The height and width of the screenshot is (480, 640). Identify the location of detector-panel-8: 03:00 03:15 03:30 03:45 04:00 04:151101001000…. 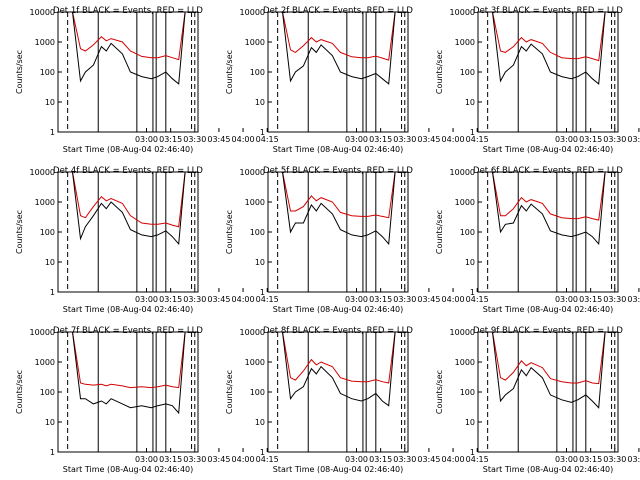
(357, 400).